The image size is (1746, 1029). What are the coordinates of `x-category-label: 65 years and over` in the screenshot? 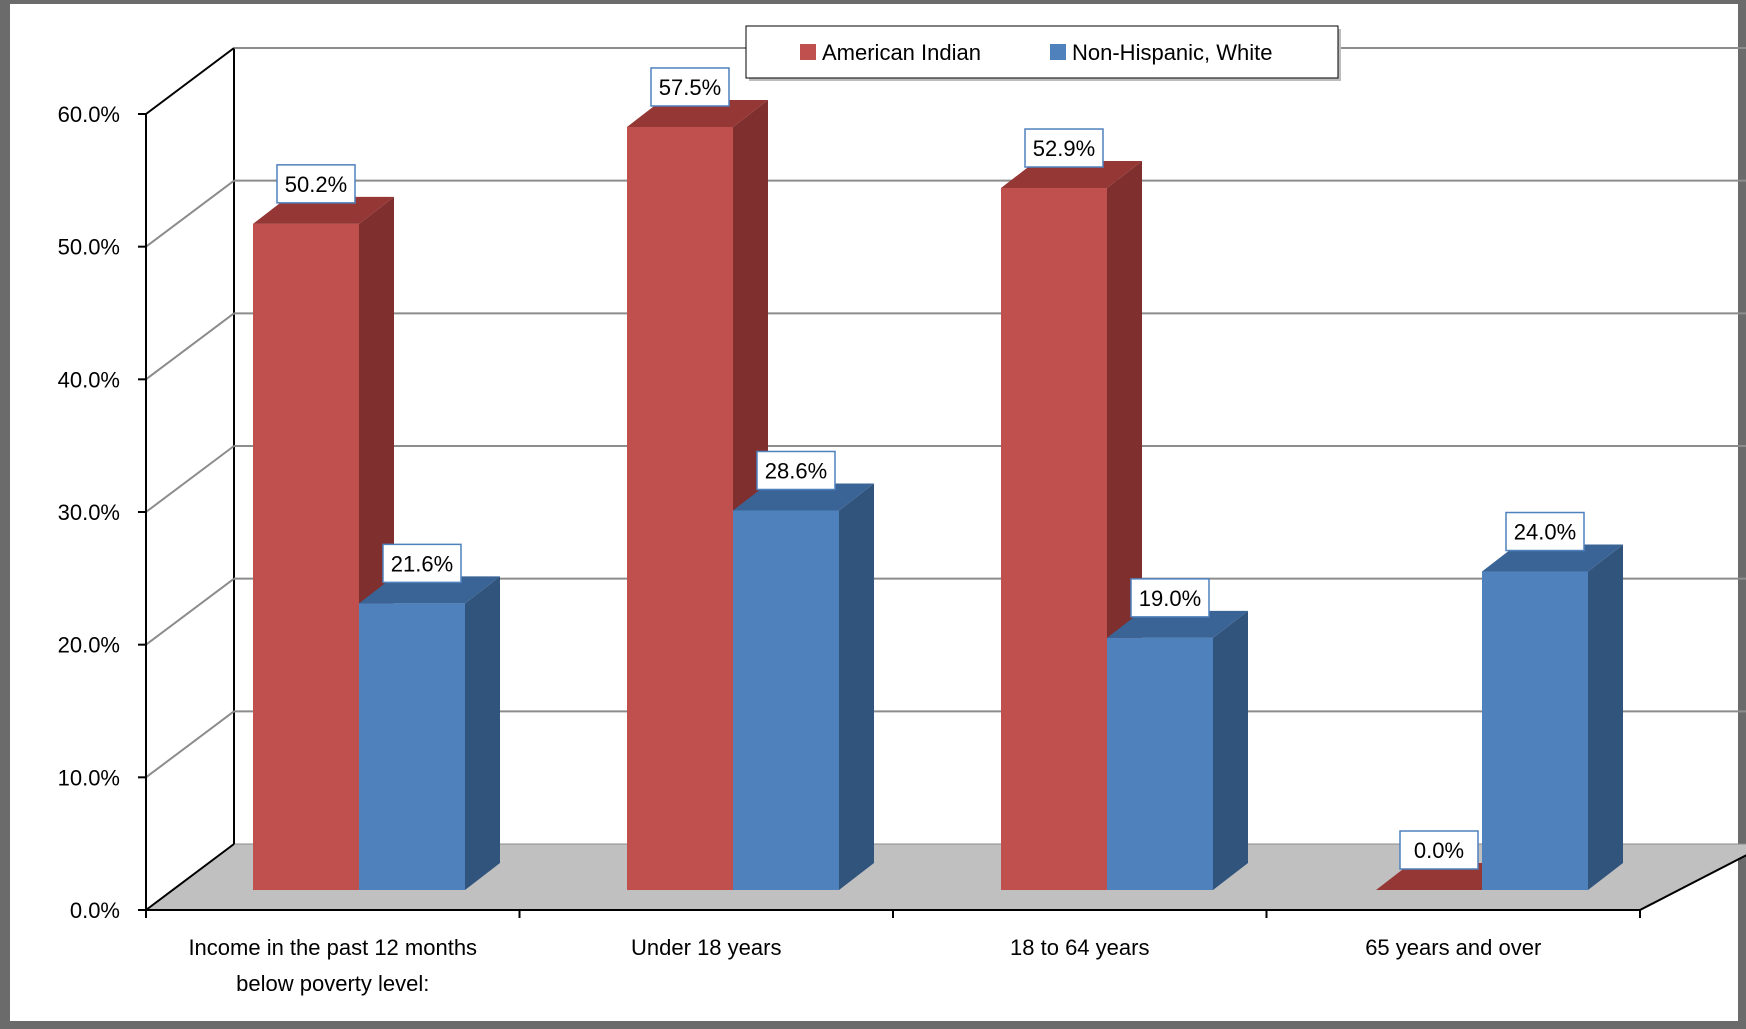 It's located at (1453, 947).